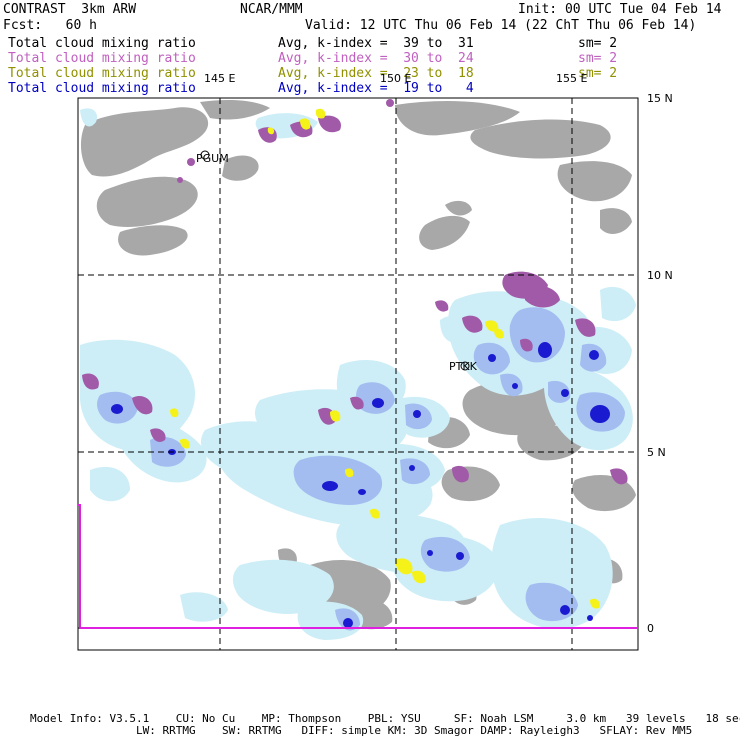 This screenshot has width=740, height=740. Describe the element at coordinates (50, 25) in the screenshot. I see `forecast-hour: Fcst: 60 h` at that location.